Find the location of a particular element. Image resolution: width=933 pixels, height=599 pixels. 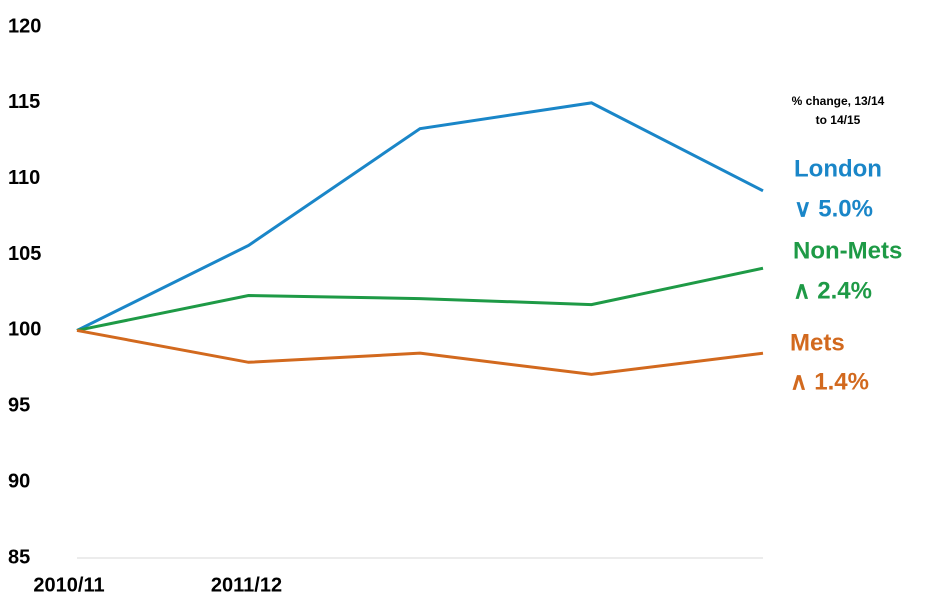

change-label: ∨ 5.0% is located at coordinates (833, 208).